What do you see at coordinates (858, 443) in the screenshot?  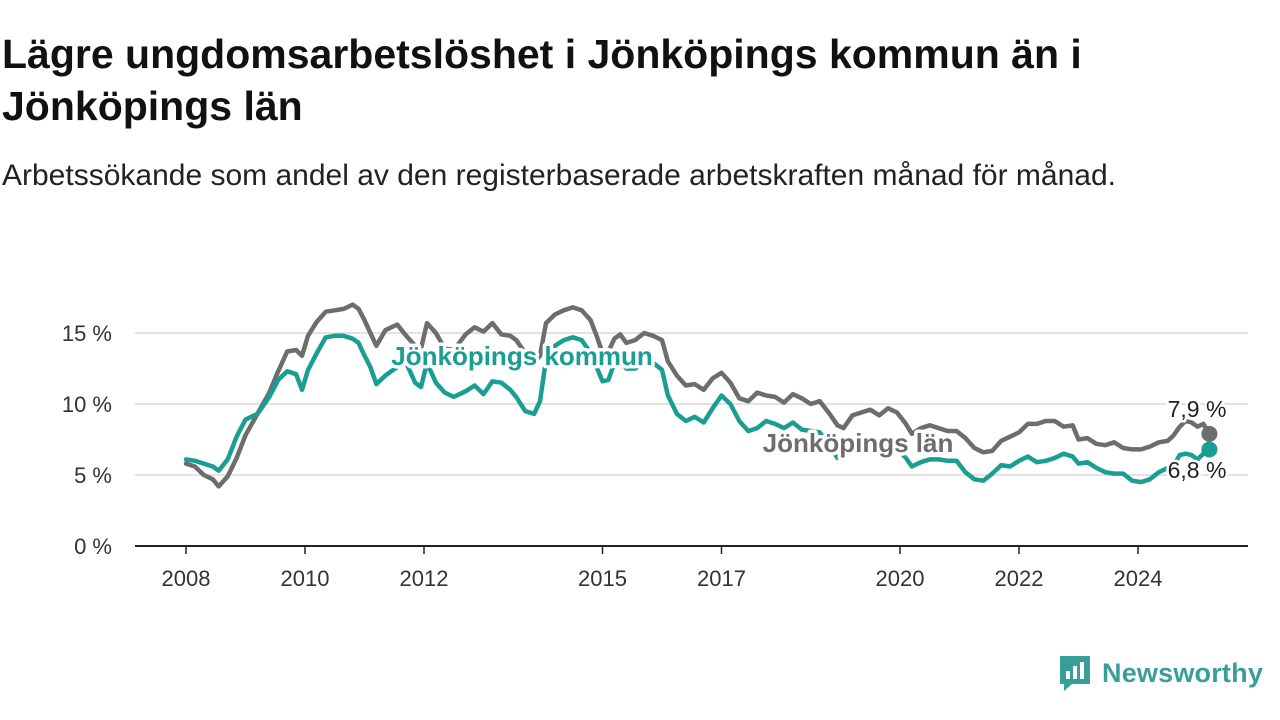 I see `series-name-label-0: Jönköpings län` at bounding box center [858, 443].